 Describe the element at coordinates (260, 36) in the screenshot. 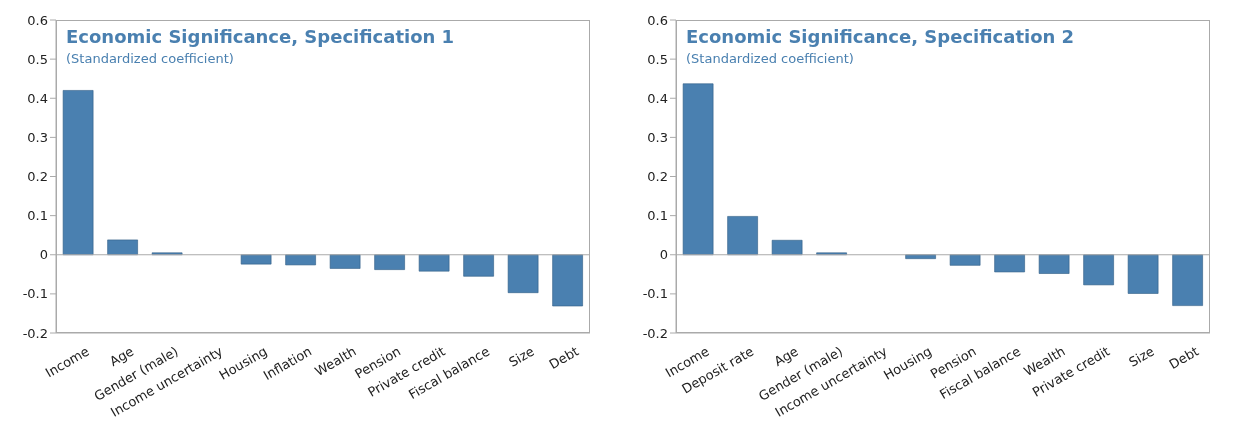

I see `chart-title: Economic Significance, Specification 1` at that location.